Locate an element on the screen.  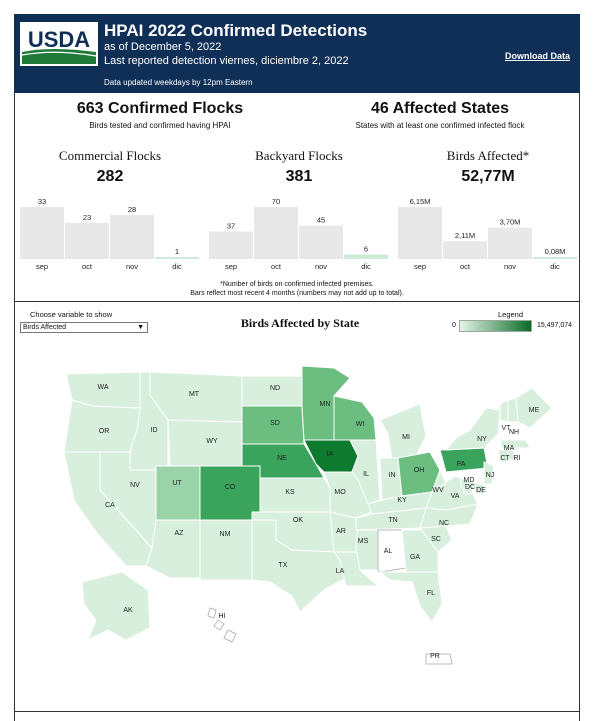
state-label-mo: MO is located at coordinates (340, 492).